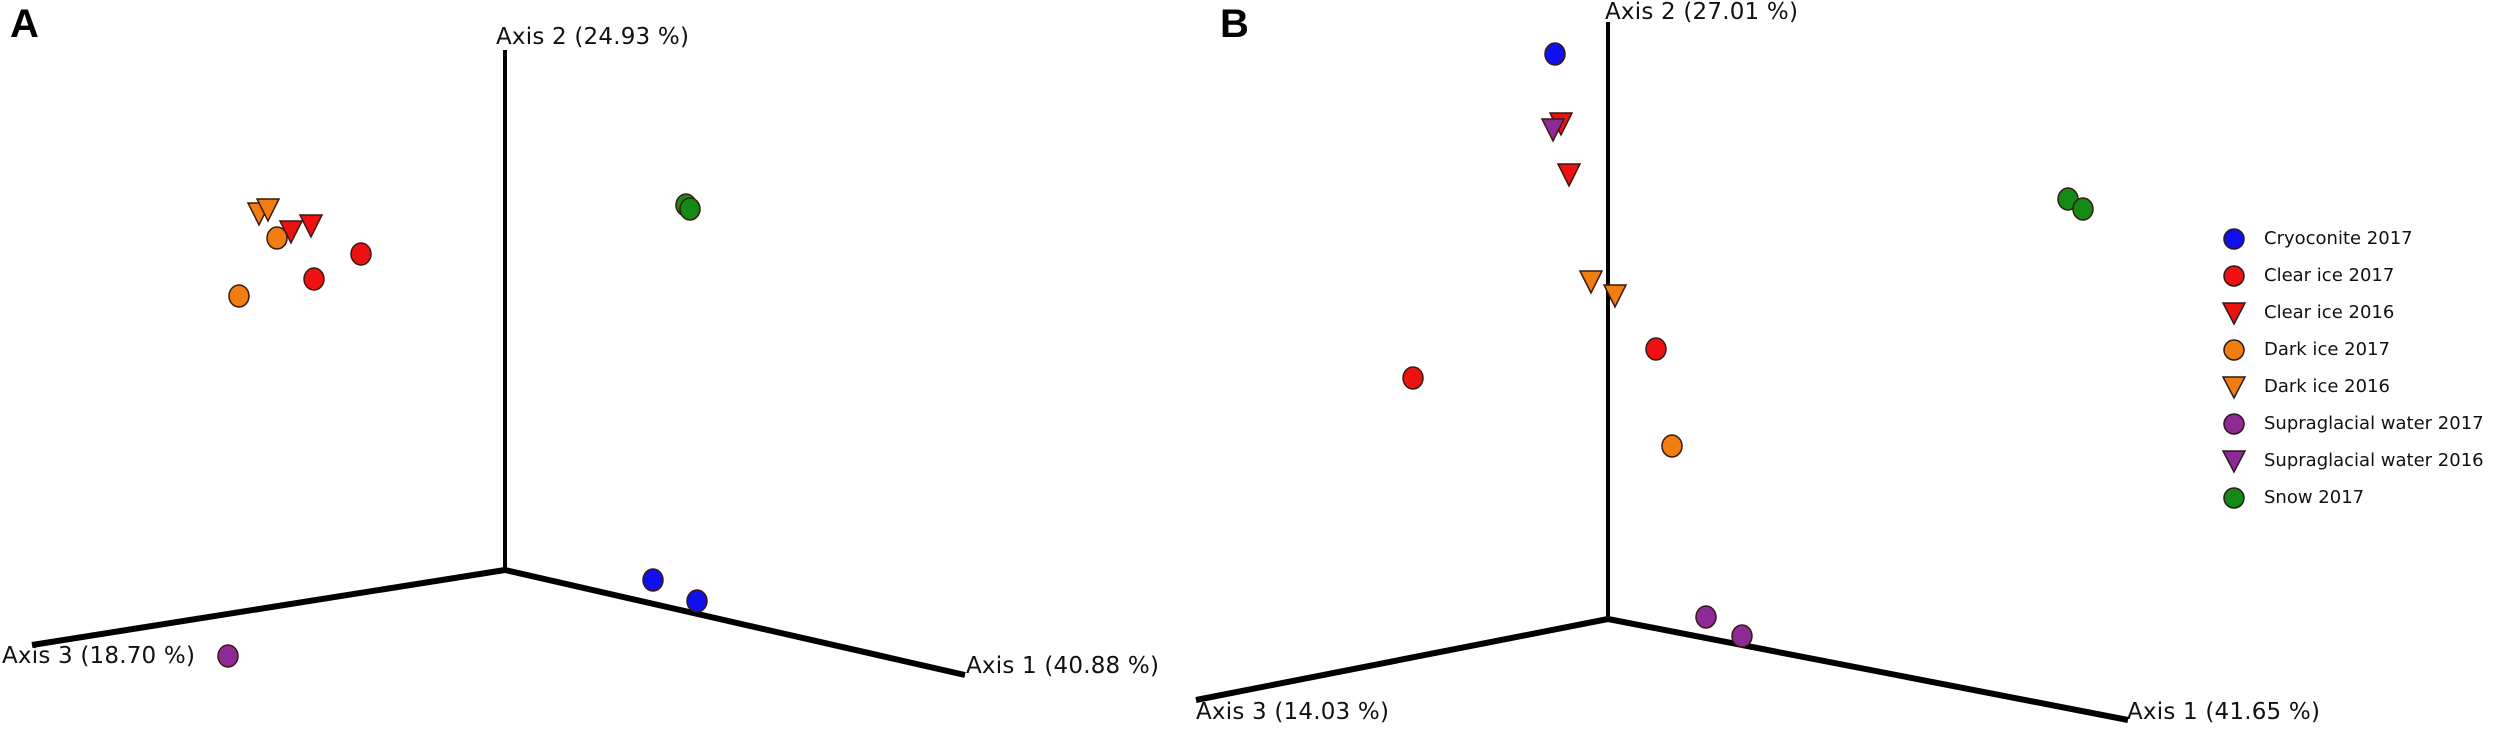  Describe the element at coordinates (24, 24) in the screenshot. I see `panel-a-letter: A` at that location.